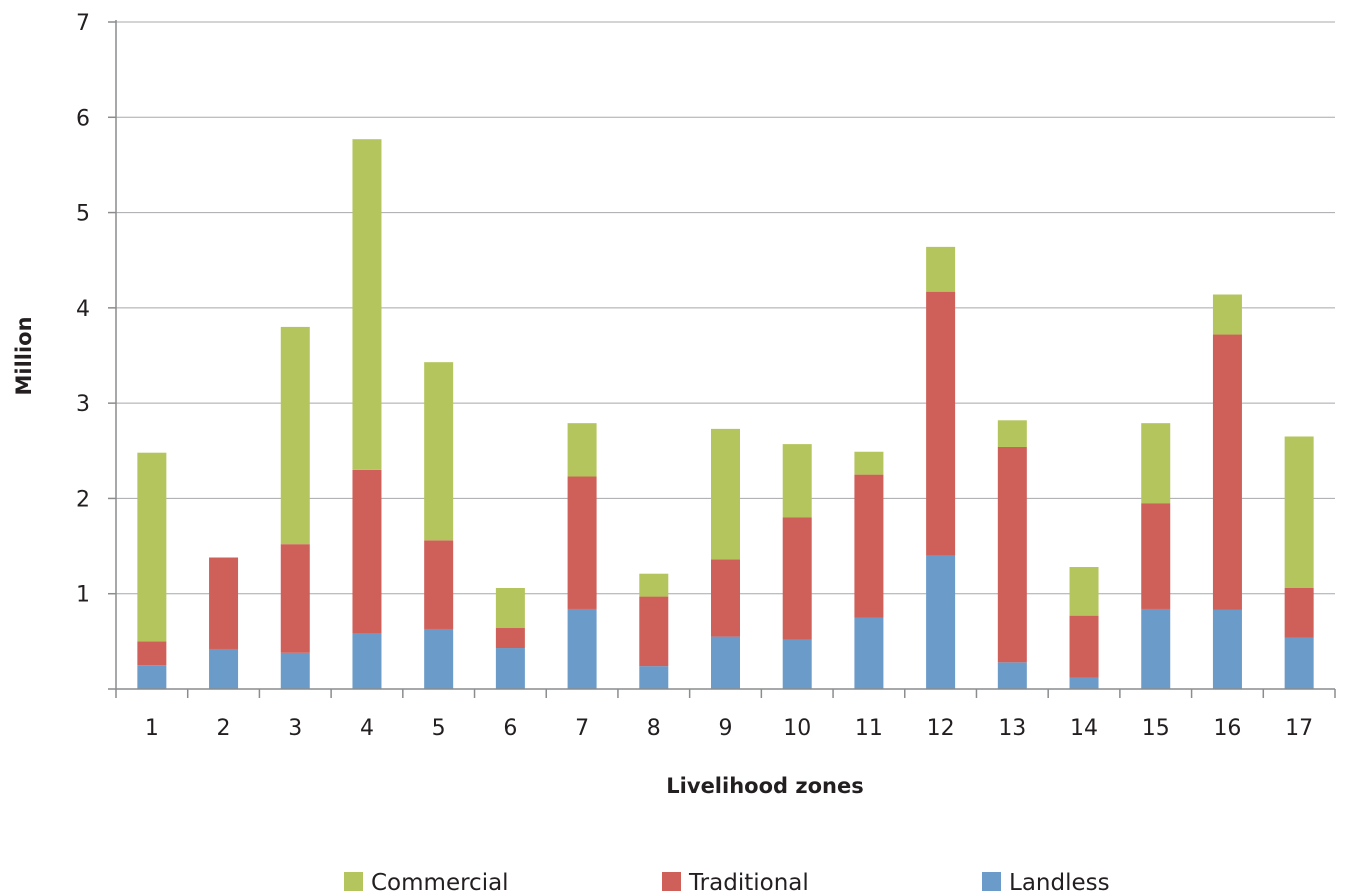 This screenshot has width=1347, height=894. Describe the element at coordinates (726, 728) in the screenshot. I see `x-tick-label: 9` at that location.